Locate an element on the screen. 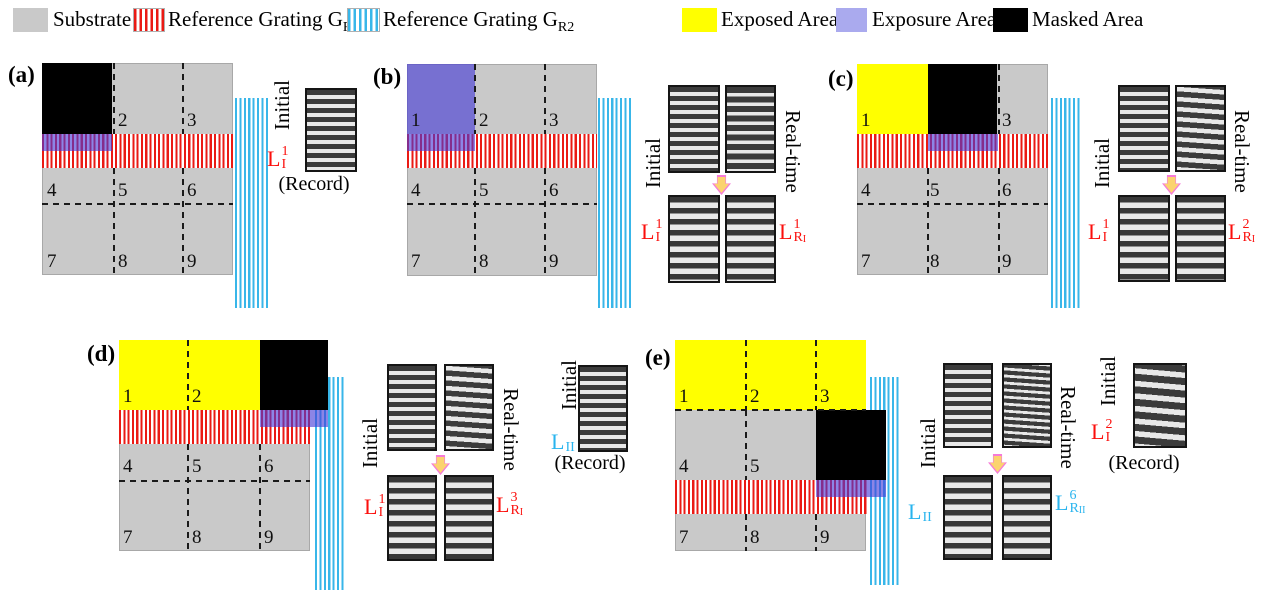 The image size is (1267, 591). grating-image-result-right-c is located at coordinates (1200, 238).